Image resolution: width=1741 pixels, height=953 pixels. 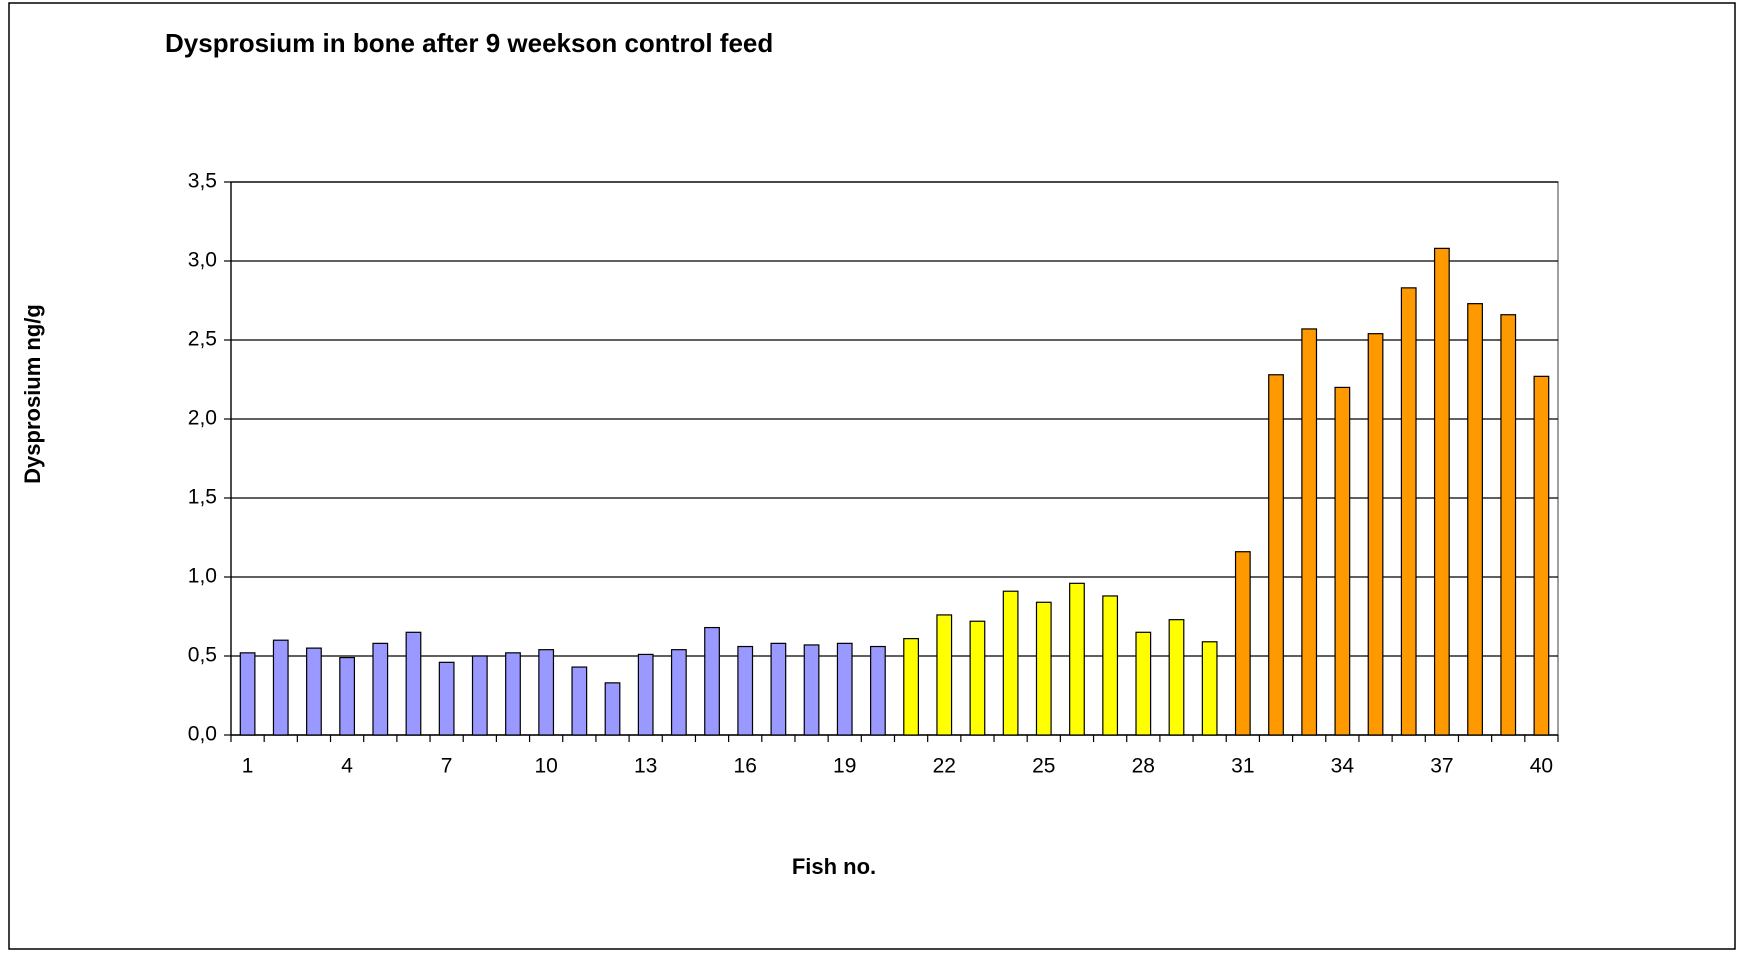 I want to click on x-tick-label: 22, so click(x=944, y=766).